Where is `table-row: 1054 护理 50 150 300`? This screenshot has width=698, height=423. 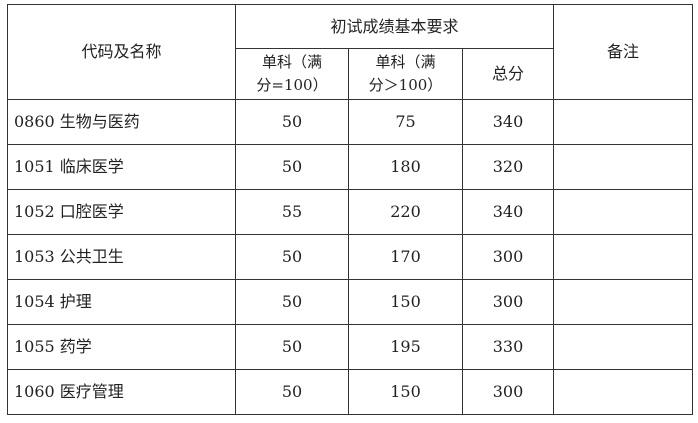
table-row: 1054 护理 50 150 300 is located at coordinates (350, 302).